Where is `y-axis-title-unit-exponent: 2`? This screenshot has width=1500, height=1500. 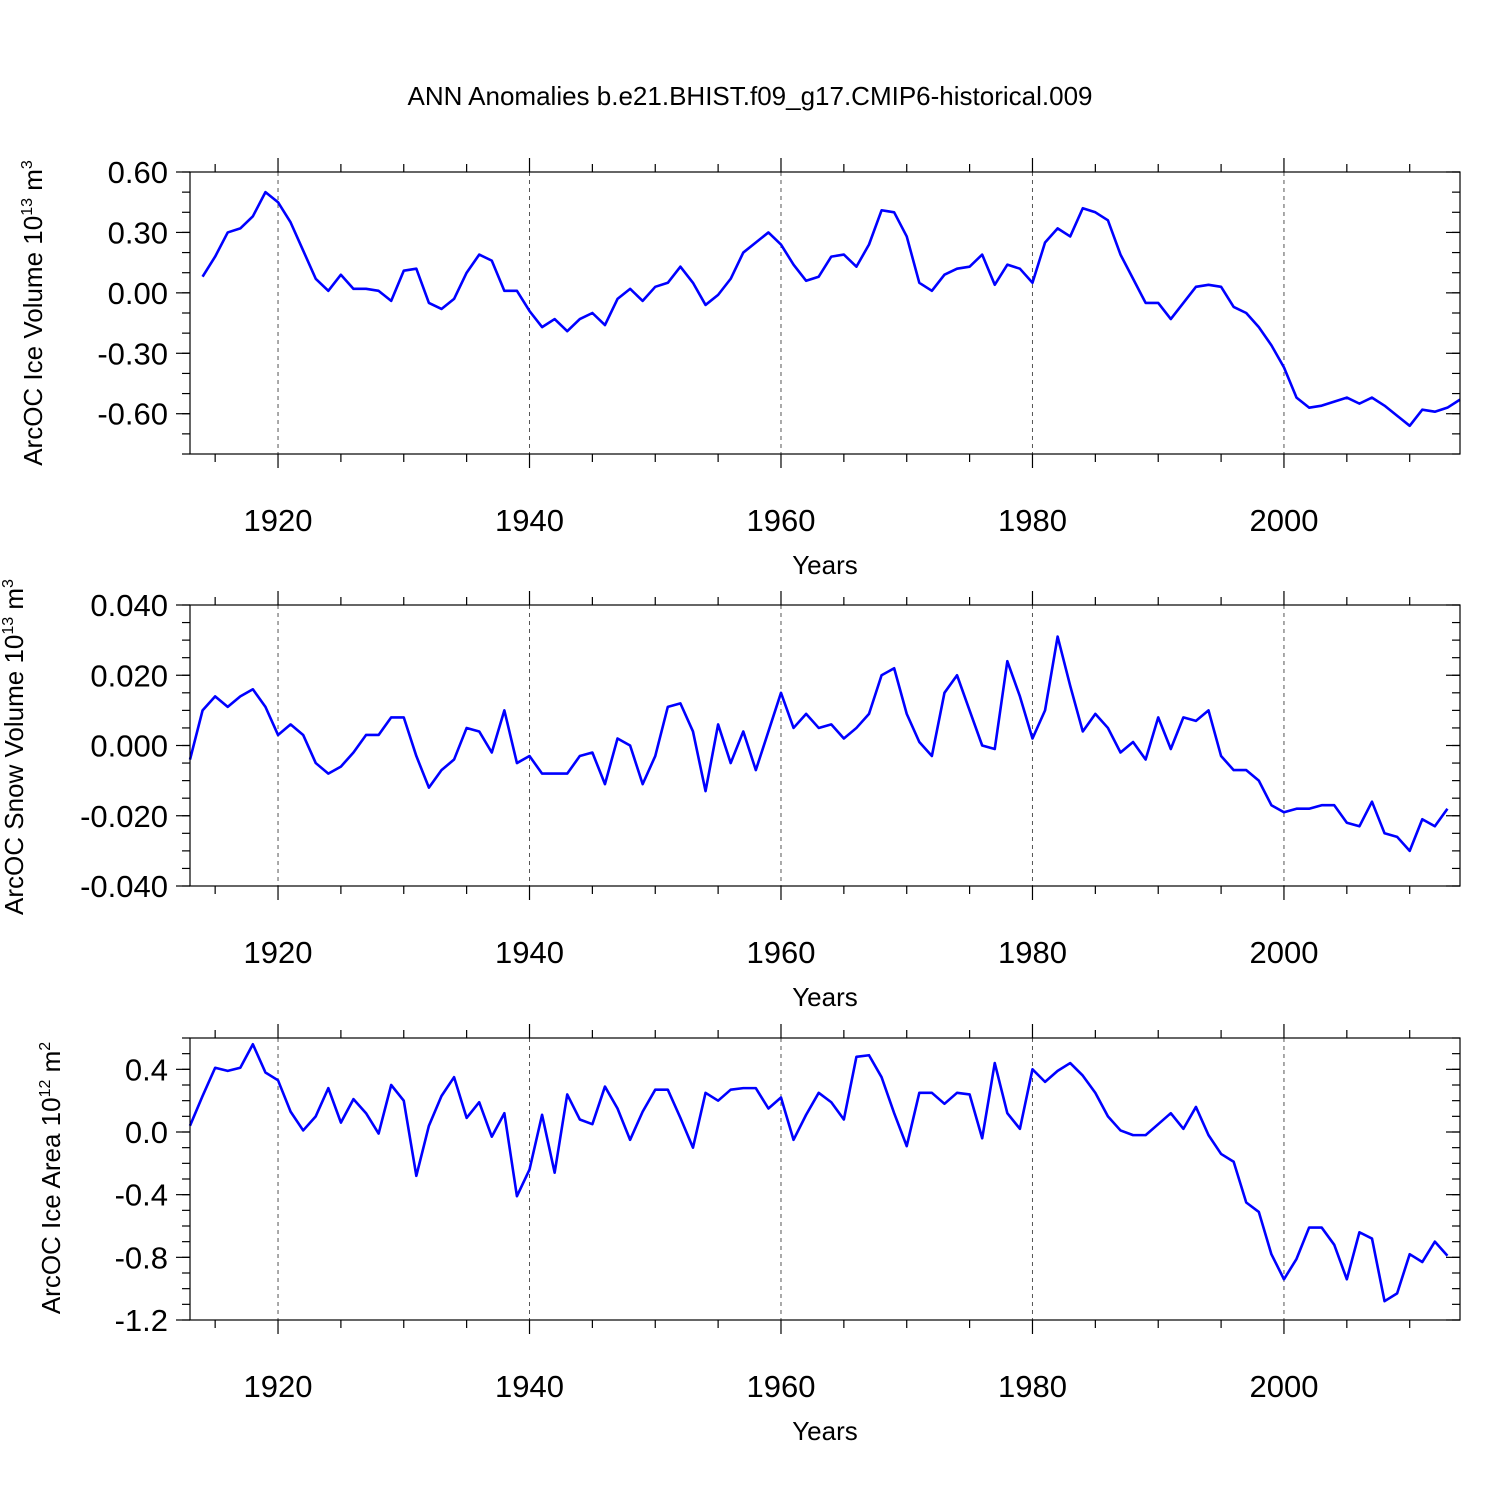
y-axis-title-unit-exponent: 2 is located at coordinates (45, 1046).